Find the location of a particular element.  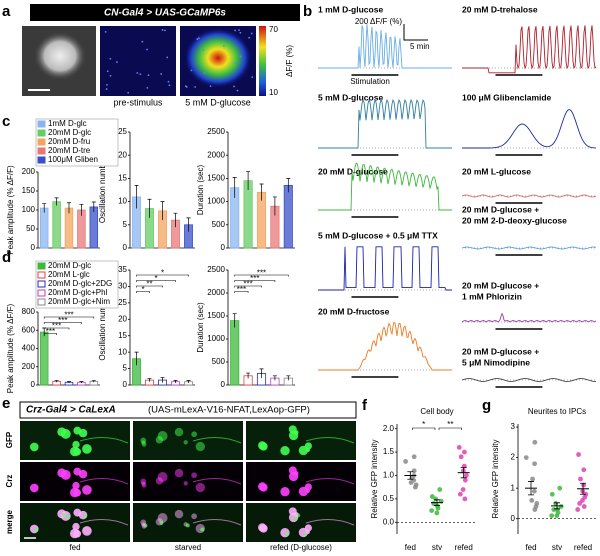

y-axis-label: Duration (sec) is located at coordinates (200, 190).